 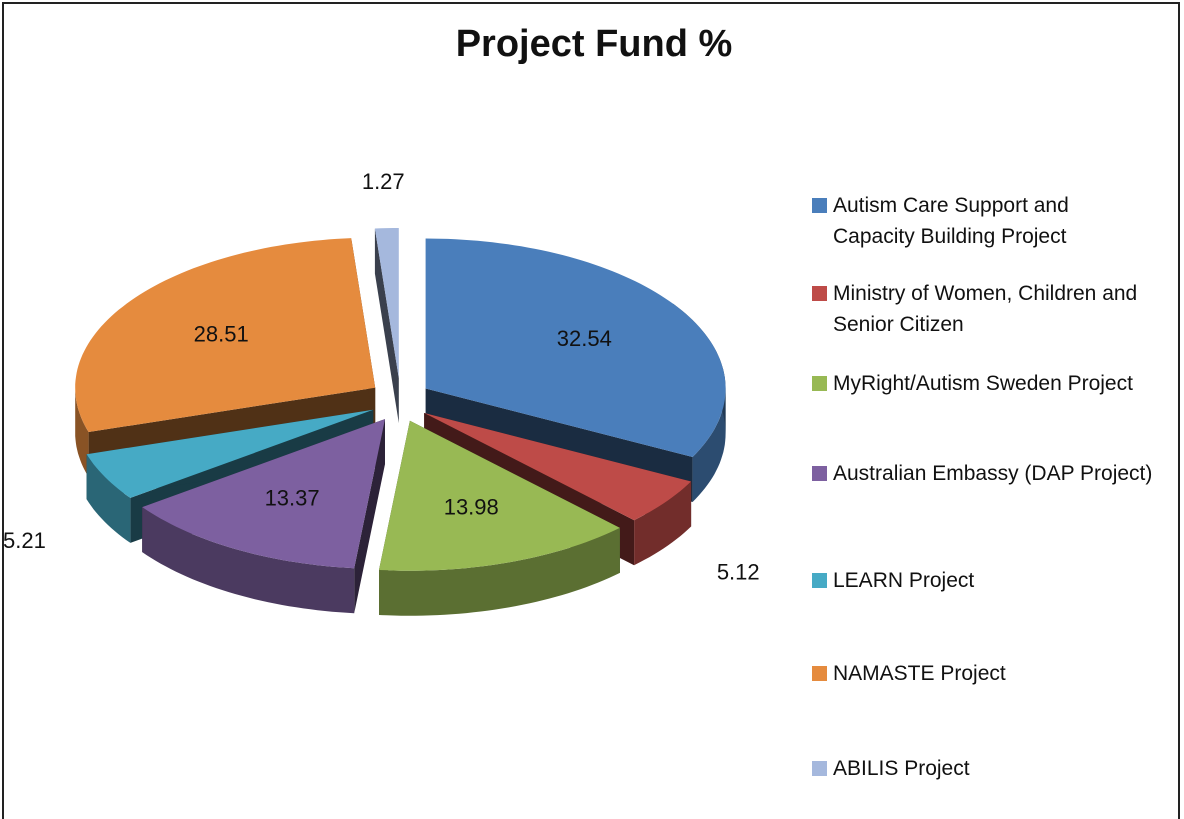 What do you see at coordinates (292, 497) in the screenshot?
I see `data-label: 13.37` at bounding box center [292, 497].